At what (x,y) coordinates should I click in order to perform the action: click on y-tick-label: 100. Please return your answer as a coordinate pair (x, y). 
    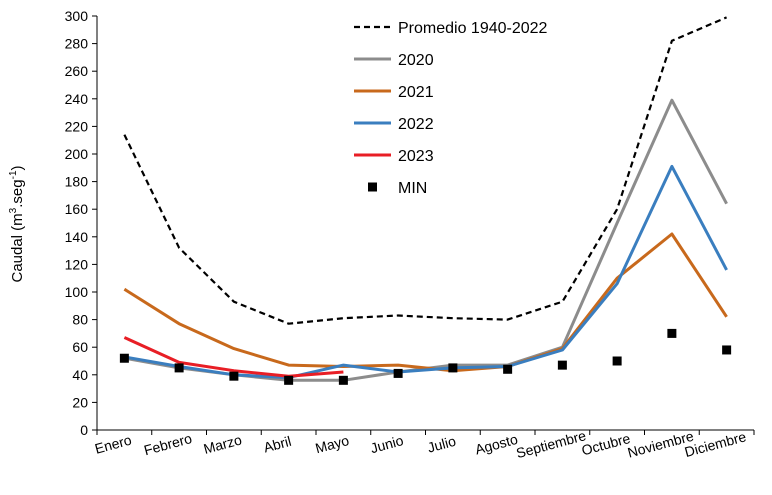
    Looking at the image, I should click on (77, 292).